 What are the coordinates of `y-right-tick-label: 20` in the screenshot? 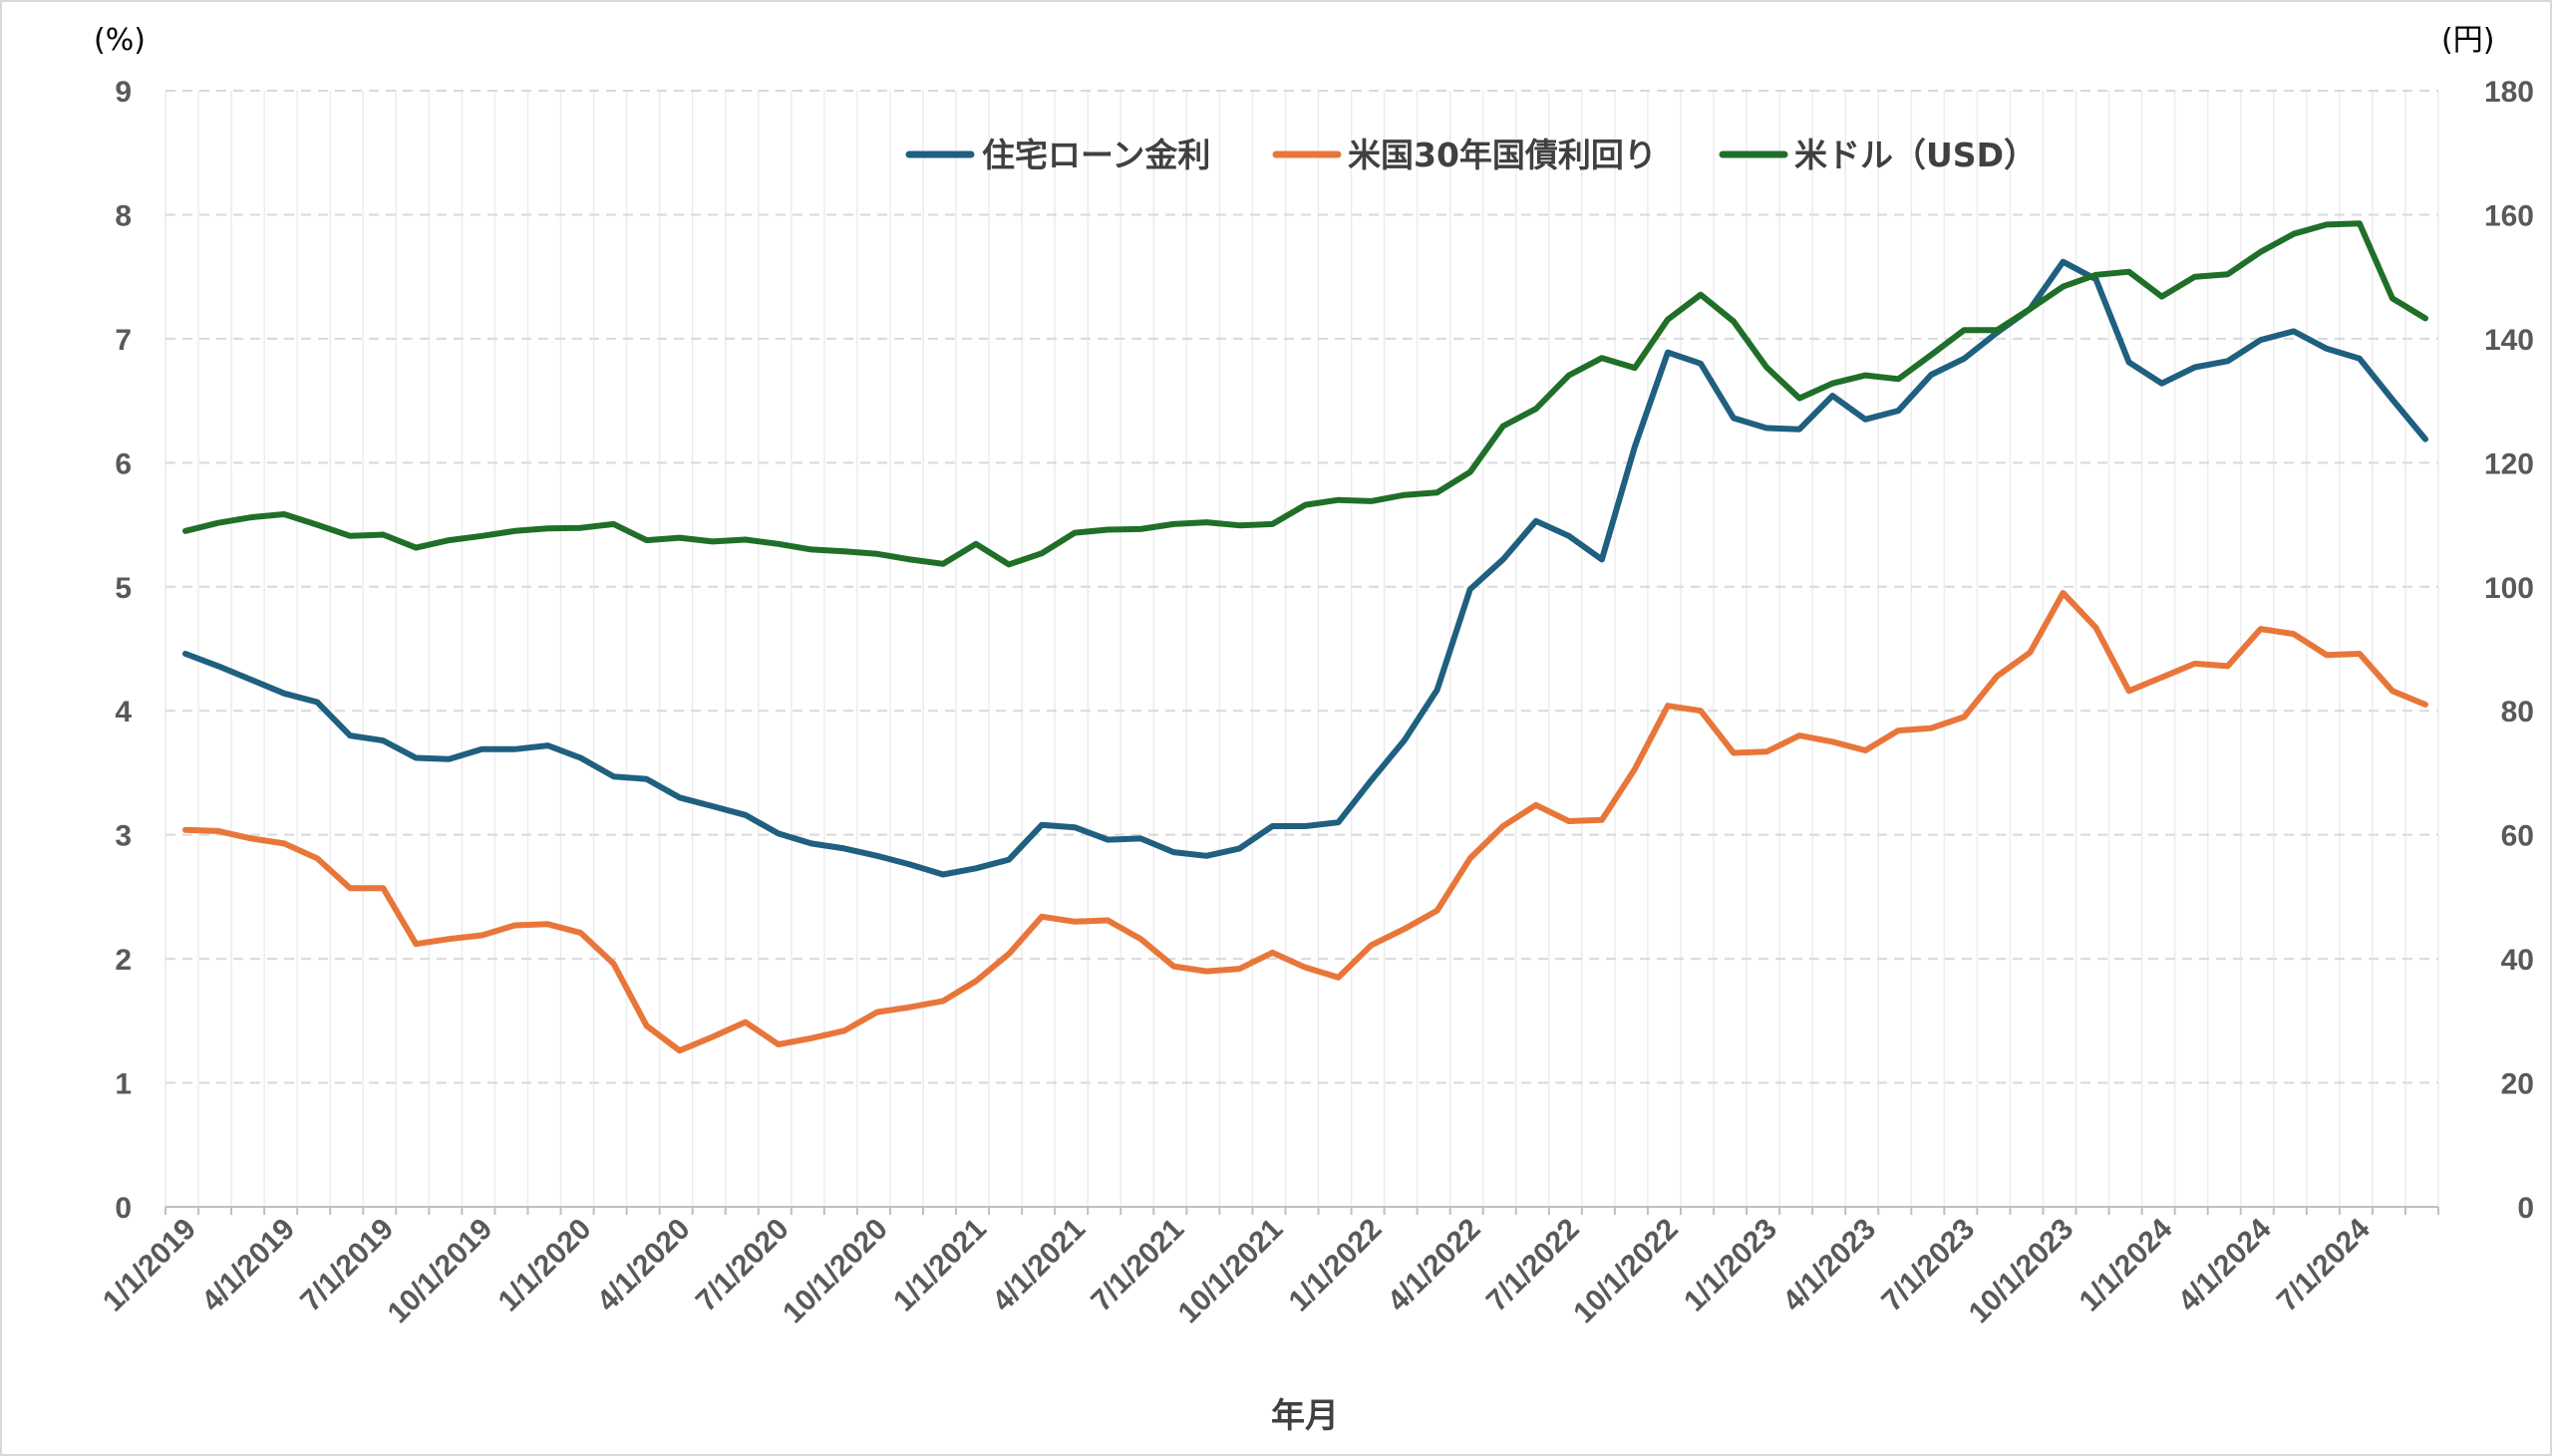 It's located at (2517, 1084).